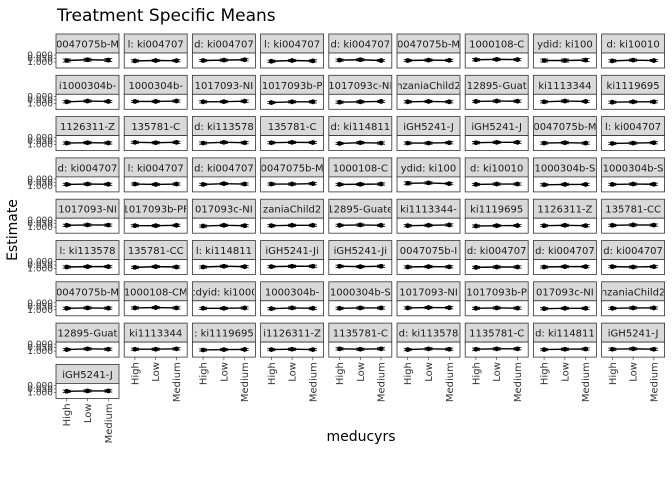 Image resolution: width=672 pixels, height=480 pixels. I want to click on facet-strip-label: d: ki004707, so click(88, 168).